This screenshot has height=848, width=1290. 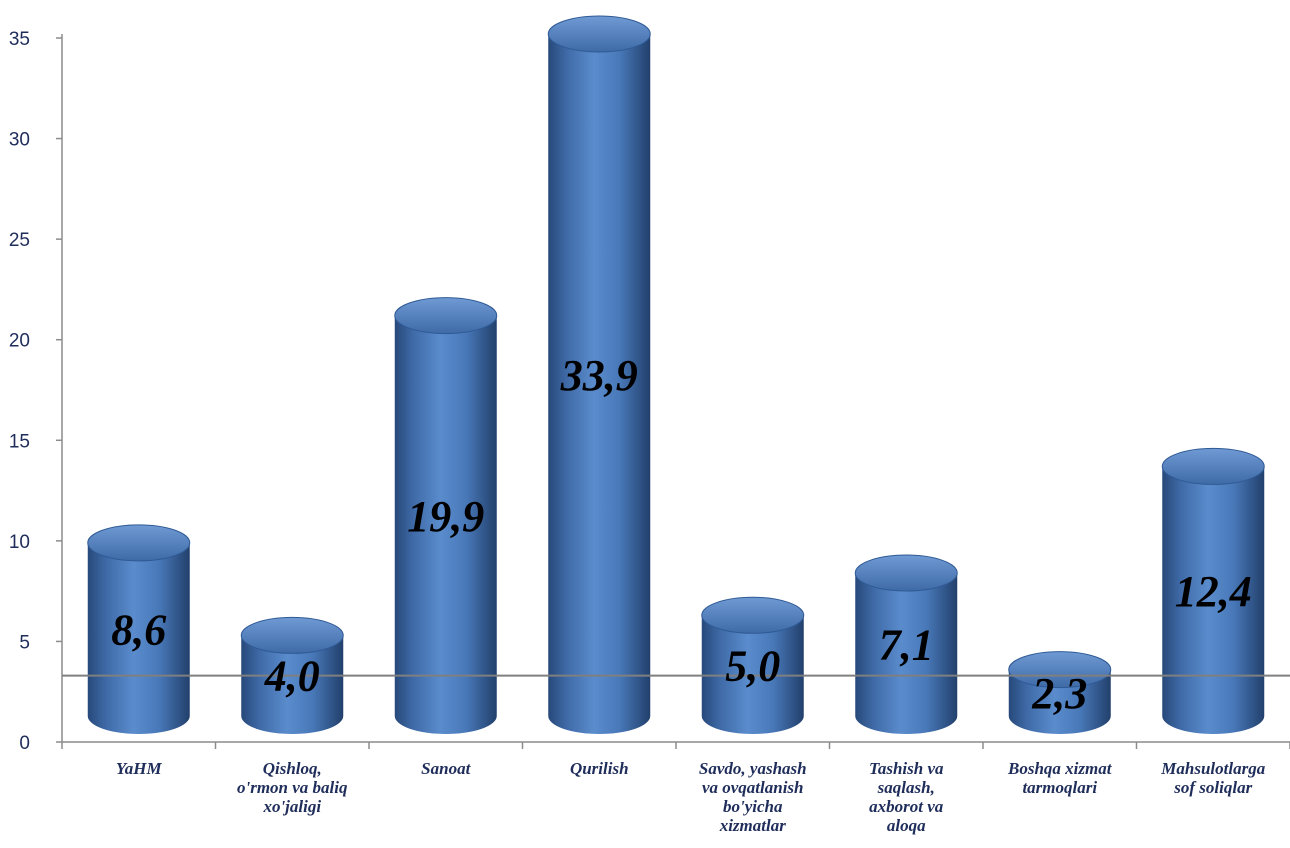 I want to click on x-tick-label: Boshqa xizmat tarmoqlari, so click(x=1060, y=778).